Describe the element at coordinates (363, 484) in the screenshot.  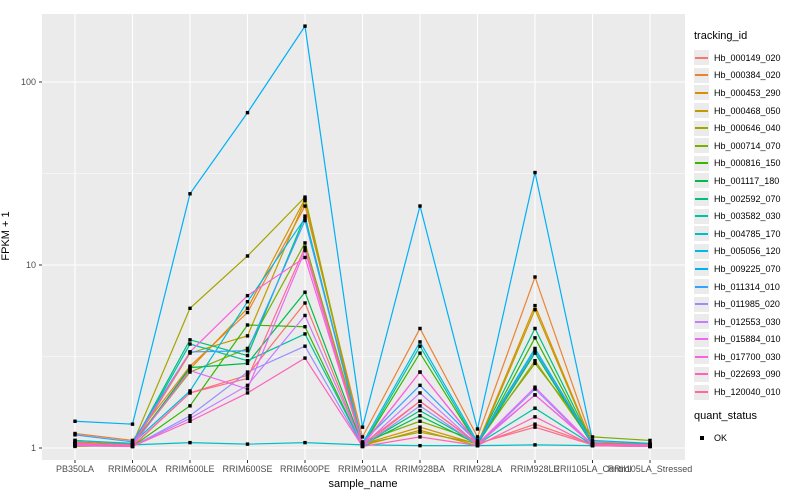
I see `x-axis-title: sample_name` at that location.